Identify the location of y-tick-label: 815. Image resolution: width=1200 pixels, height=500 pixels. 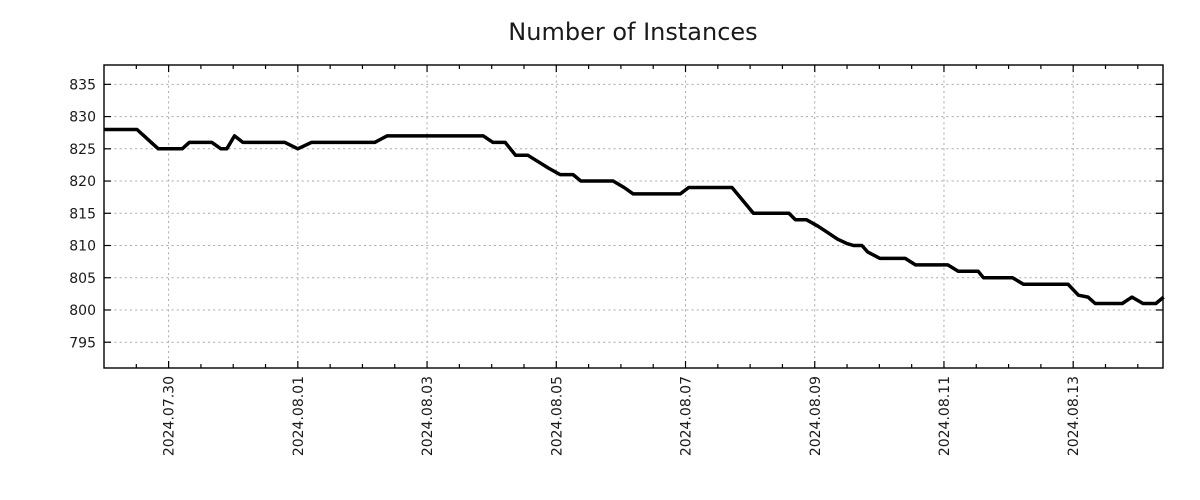
(82, 214).